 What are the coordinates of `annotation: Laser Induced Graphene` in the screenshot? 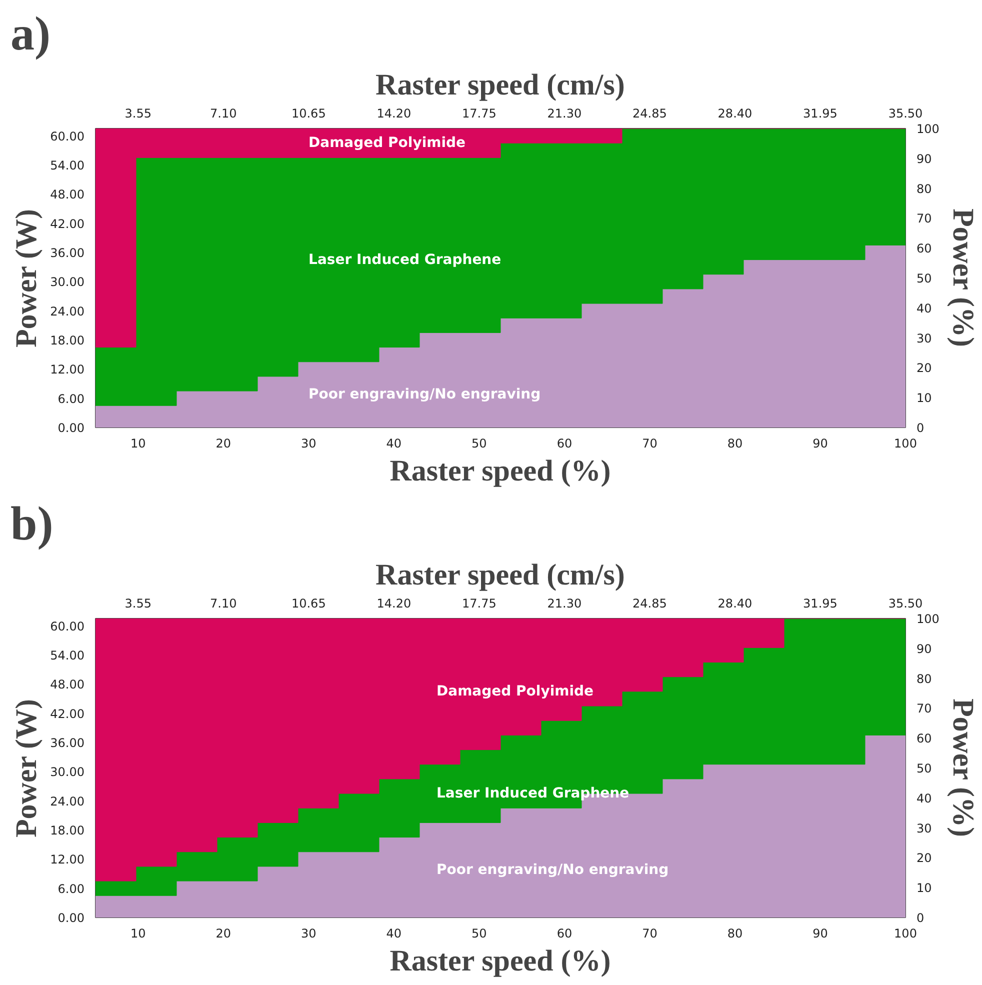 It's located at (405, 260).